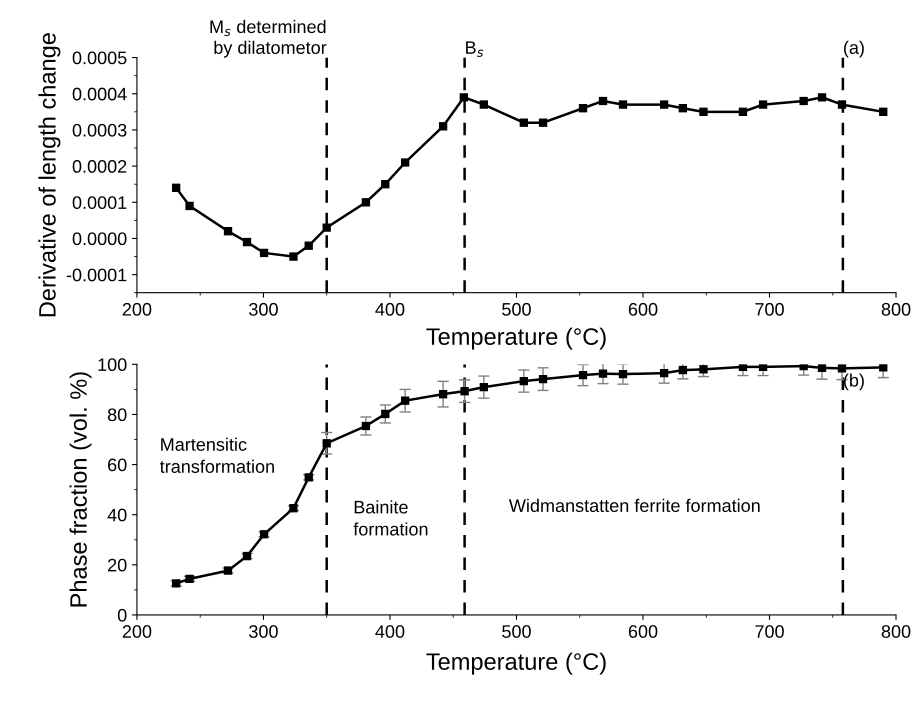  I want to click on y-tick-label: -0.0001, so click(96, 275).